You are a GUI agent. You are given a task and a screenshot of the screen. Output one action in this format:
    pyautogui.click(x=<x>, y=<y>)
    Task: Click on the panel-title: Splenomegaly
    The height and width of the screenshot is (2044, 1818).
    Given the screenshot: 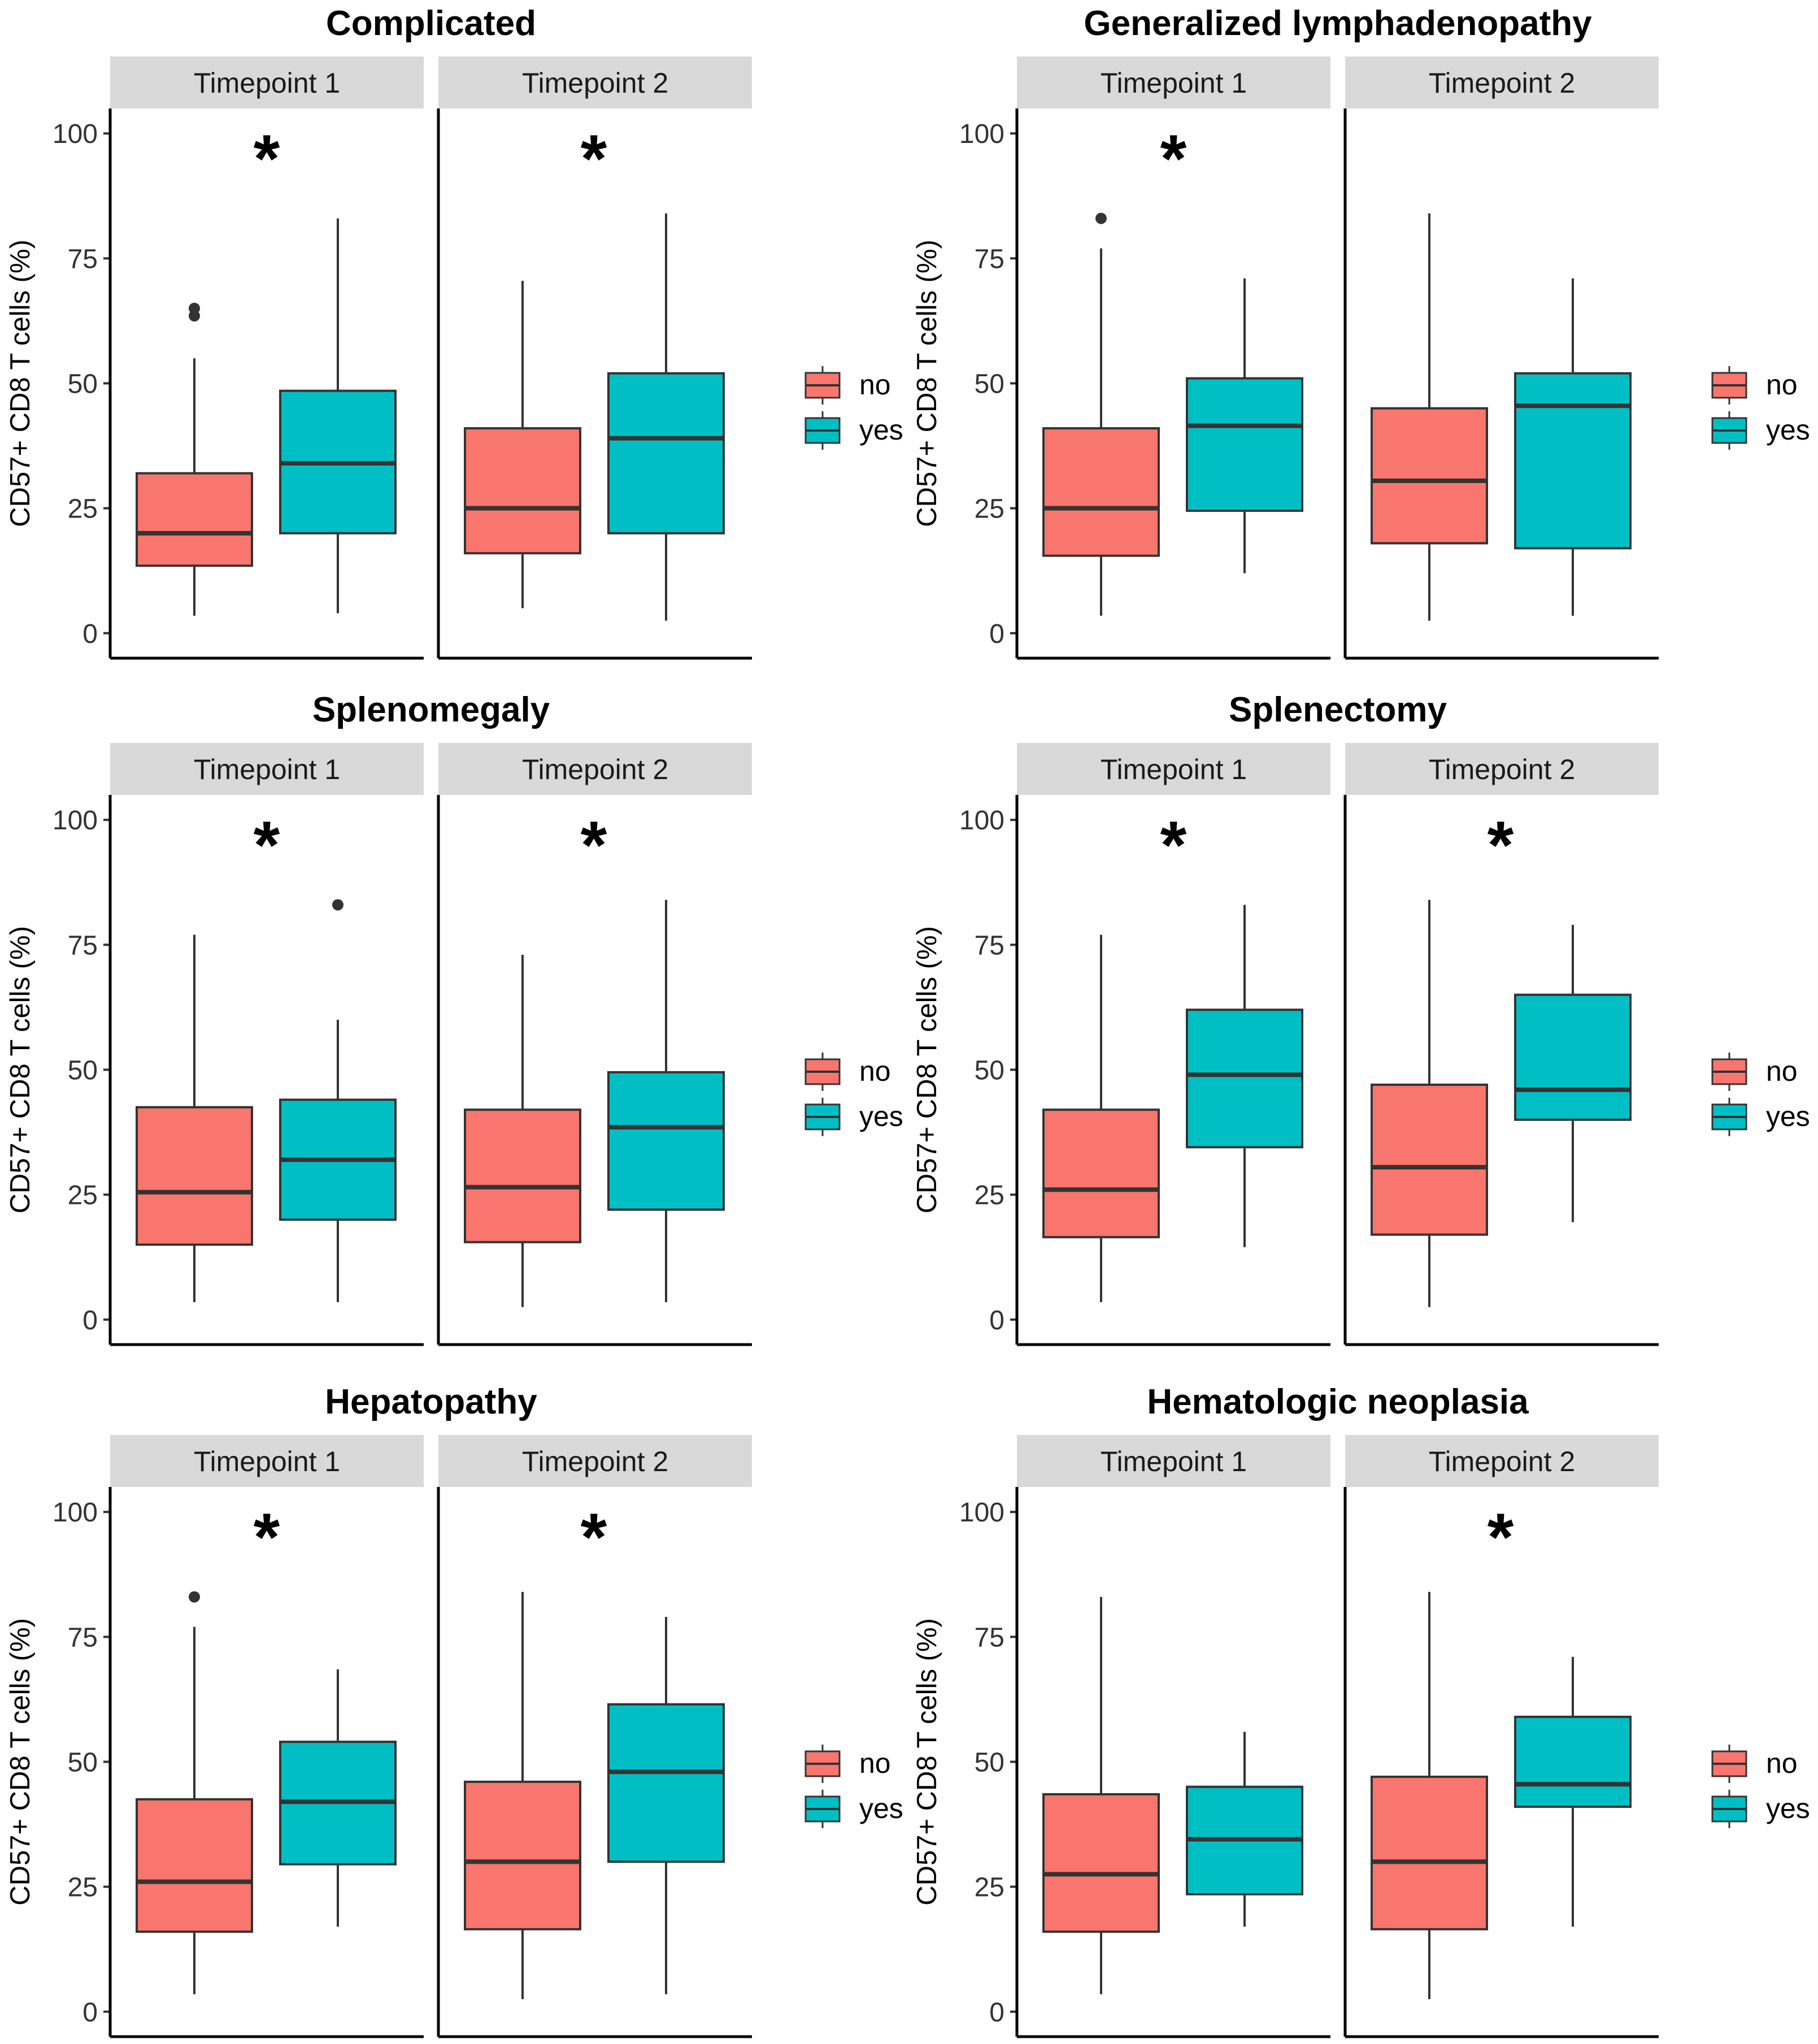 What is the action you would take?
    pyautogui.click(x=431, y=709)
    